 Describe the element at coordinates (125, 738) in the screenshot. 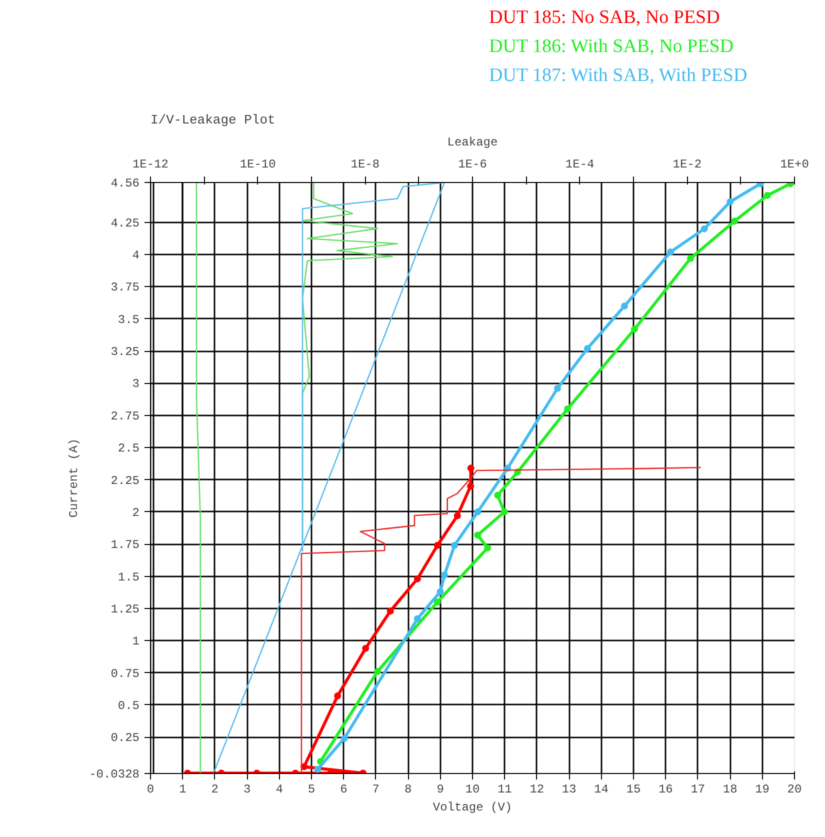

I see `y-tick-label: 0.25` at that location.